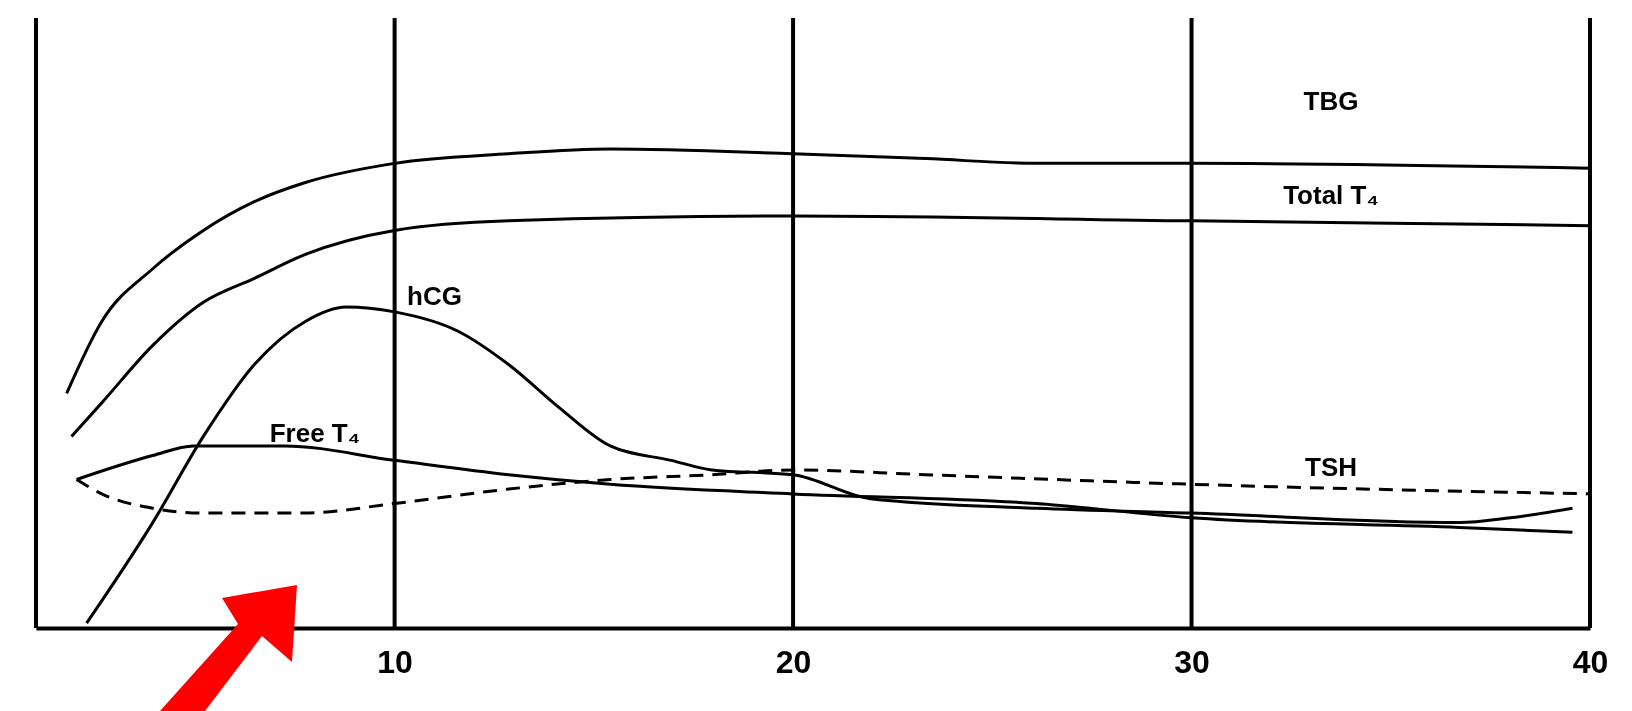 The image size is (1632, 711). I want to click on x-tick-label: 10, so click(395, 661).